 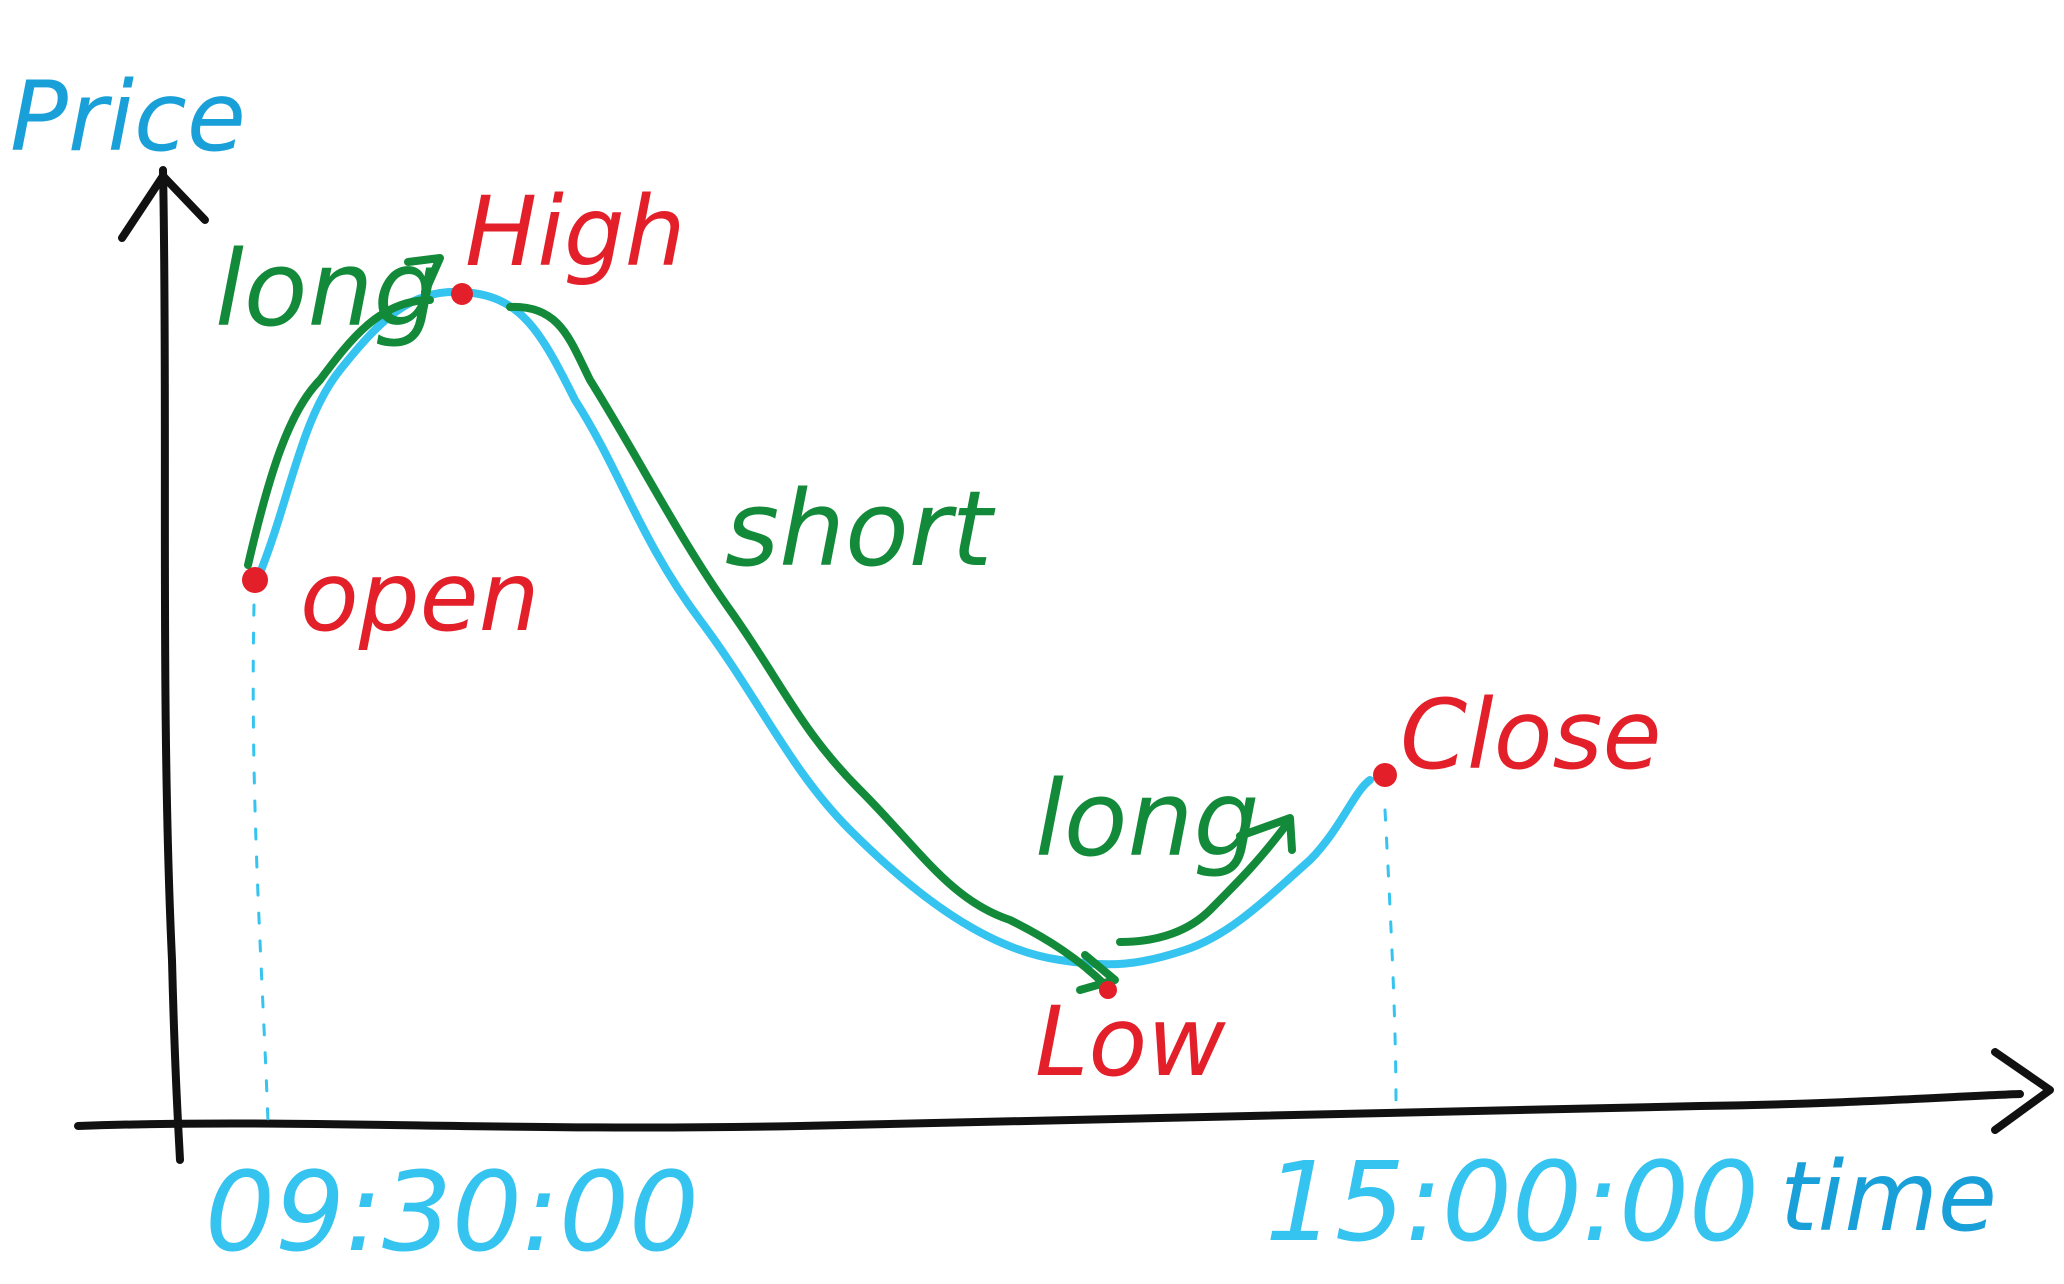 I want to click on close-point, so click(x=1385, y=775).